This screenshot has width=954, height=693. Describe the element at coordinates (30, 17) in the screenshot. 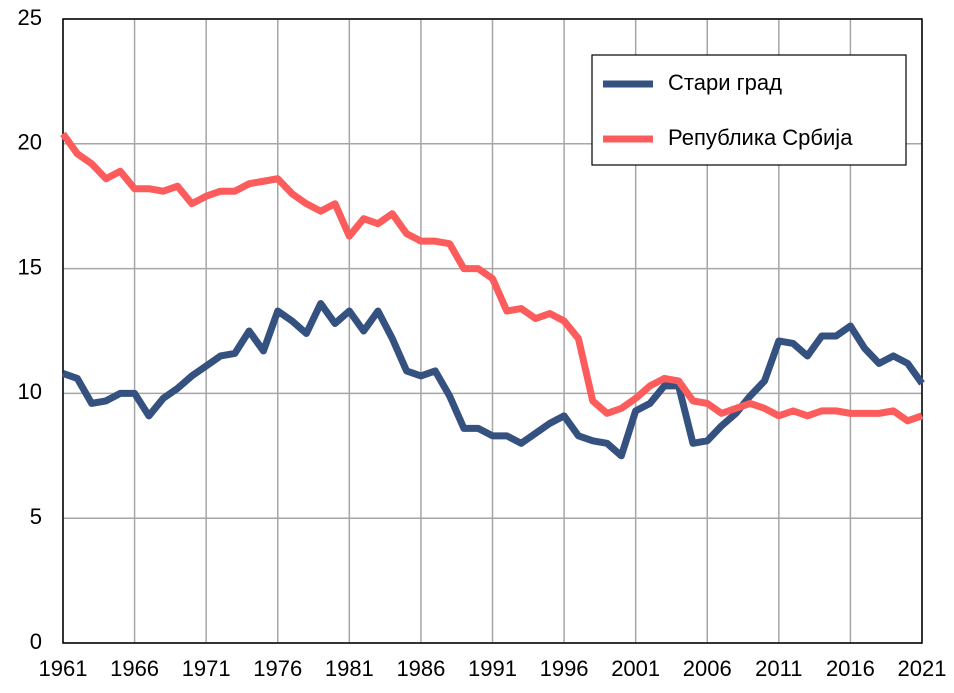

I see `y-tick-label: 25` at that location.